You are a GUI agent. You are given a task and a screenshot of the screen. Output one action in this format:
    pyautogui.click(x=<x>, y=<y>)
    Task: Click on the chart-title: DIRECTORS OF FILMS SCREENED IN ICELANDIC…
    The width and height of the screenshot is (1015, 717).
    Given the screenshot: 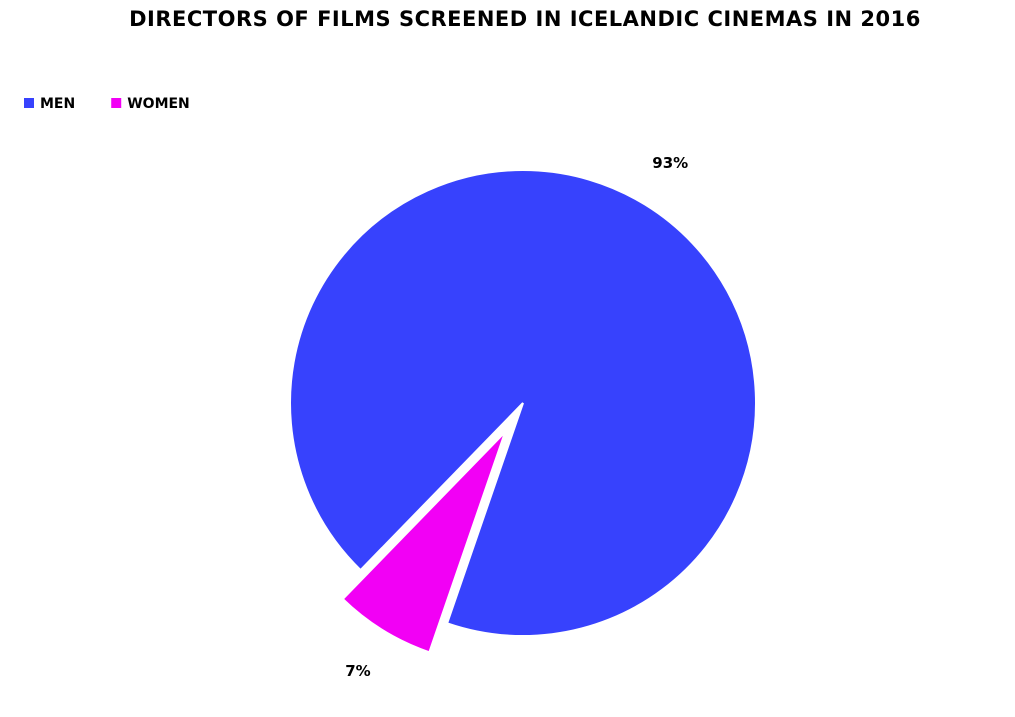 What is the action you would take?
    pyautogui.click(x=525, y=19)
    